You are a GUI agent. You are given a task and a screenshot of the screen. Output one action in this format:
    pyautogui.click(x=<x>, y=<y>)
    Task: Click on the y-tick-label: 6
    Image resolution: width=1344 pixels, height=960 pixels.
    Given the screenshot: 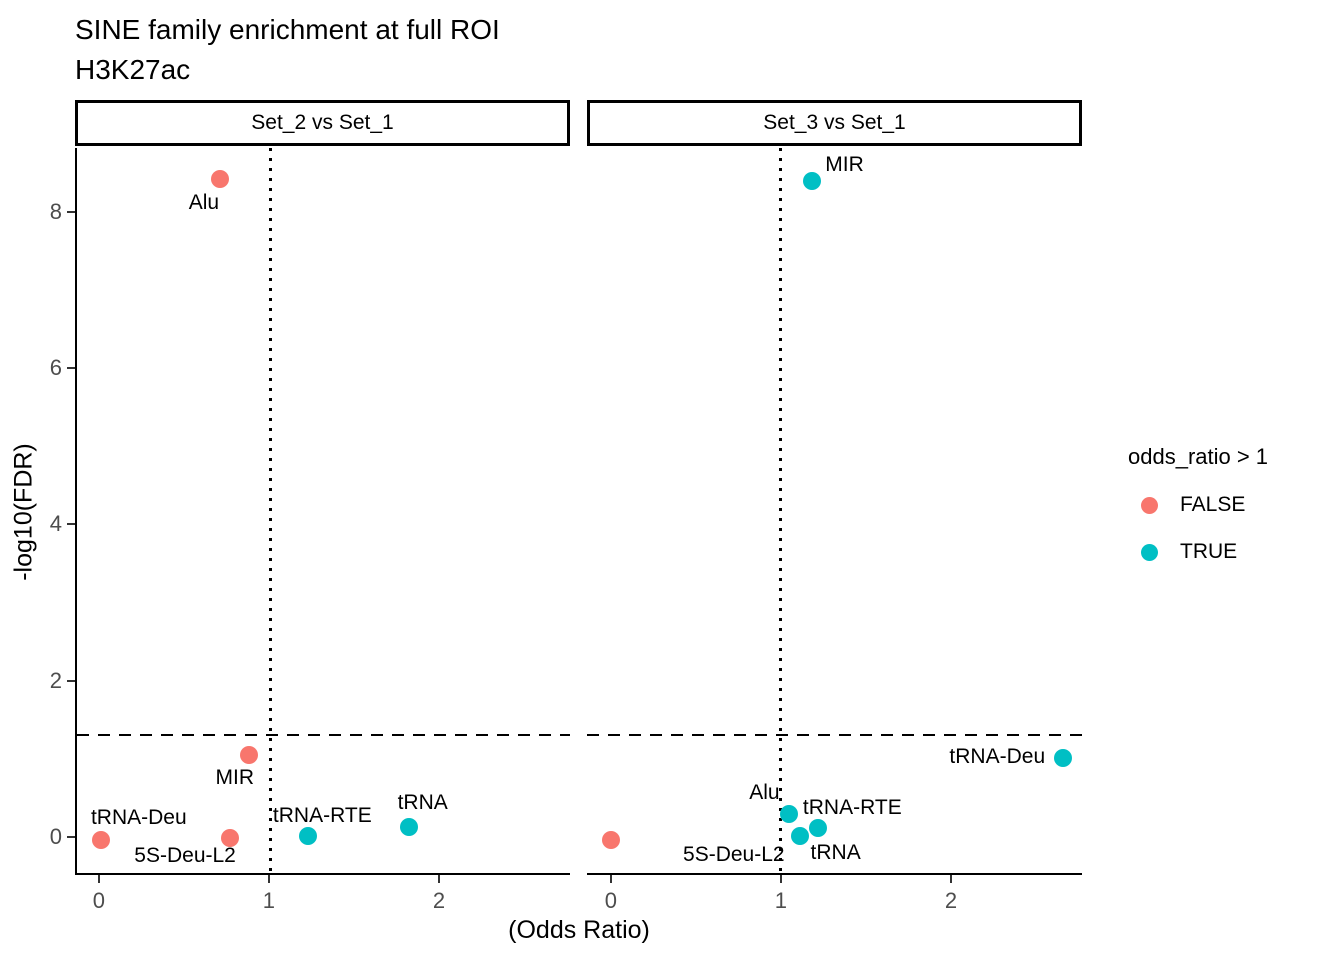 What is the action you would take?
    pyautogui.click(x=55, y=368)
    